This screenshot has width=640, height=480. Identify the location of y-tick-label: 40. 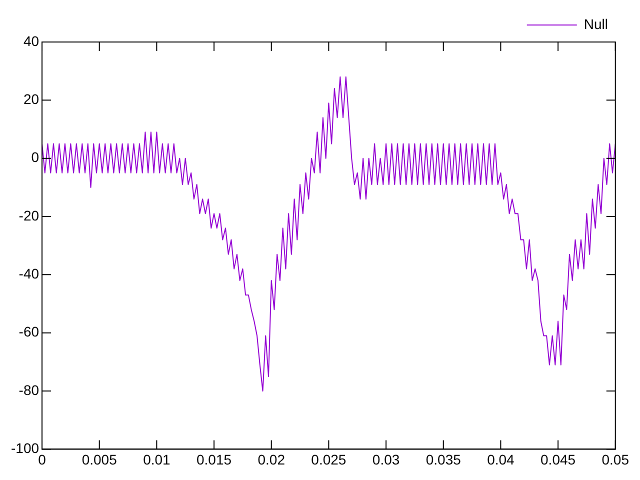
(31, 40).